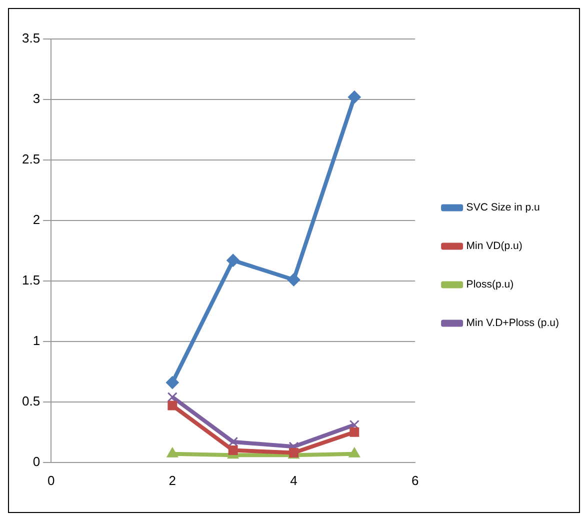 Image resolution: width=582 pixels, height=525 pixels. I want to click on y-tick-label: 0, so click(36, 461).